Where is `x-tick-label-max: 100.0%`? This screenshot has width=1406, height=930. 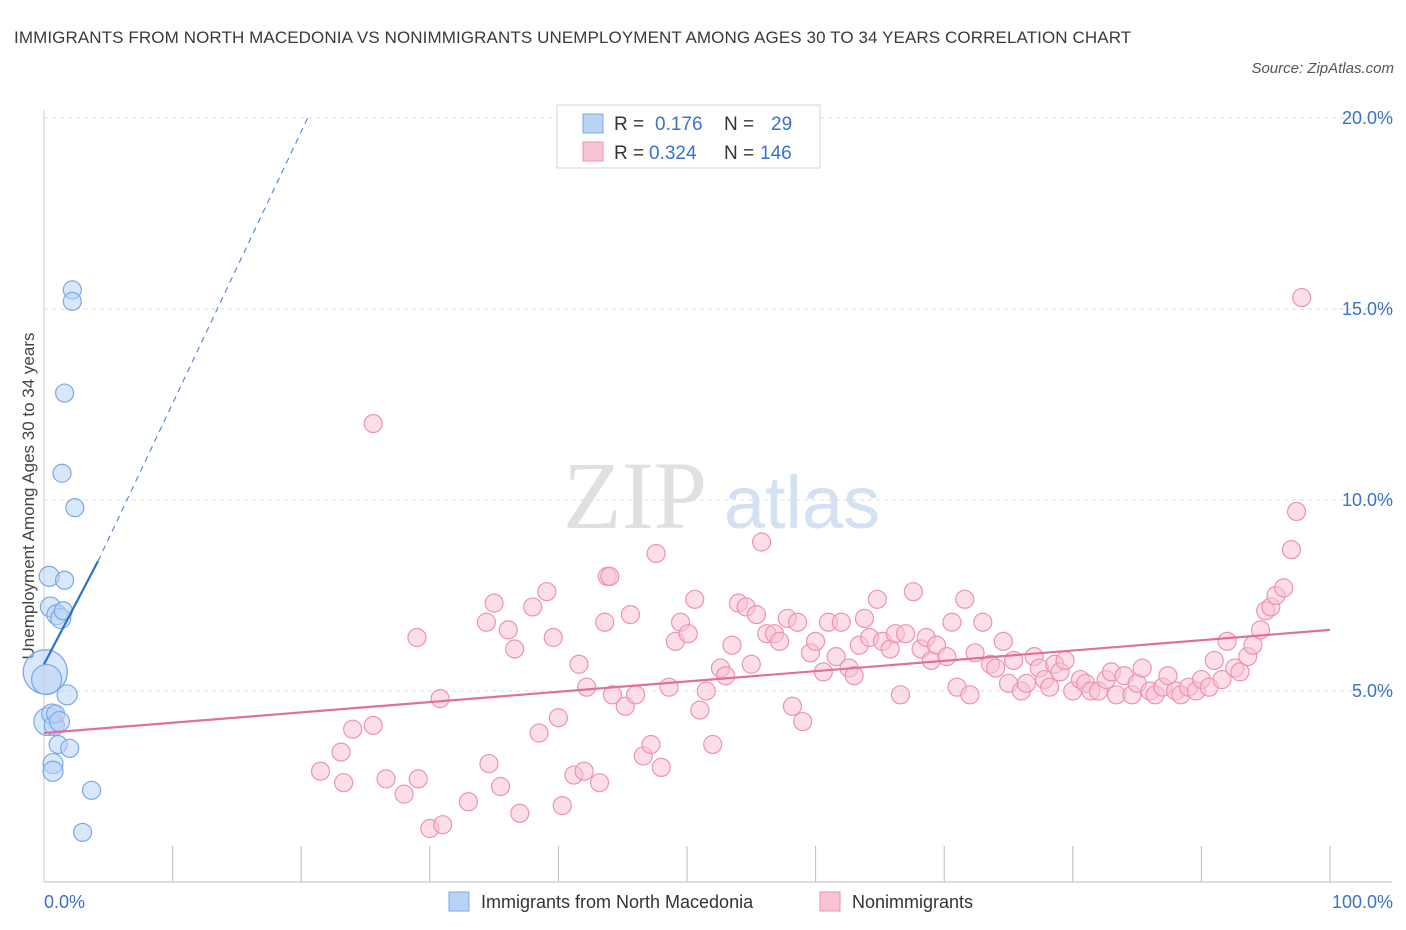 x-tick-label-max: 100.0% is located at coordinates (1362, 902).